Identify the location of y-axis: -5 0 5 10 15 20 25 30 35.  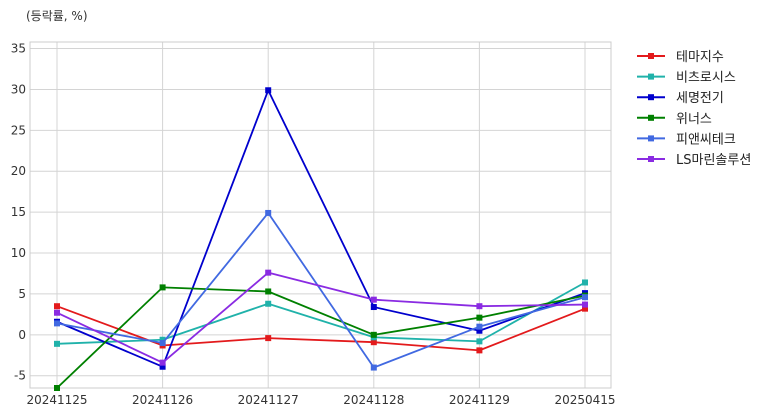
(18, 212).